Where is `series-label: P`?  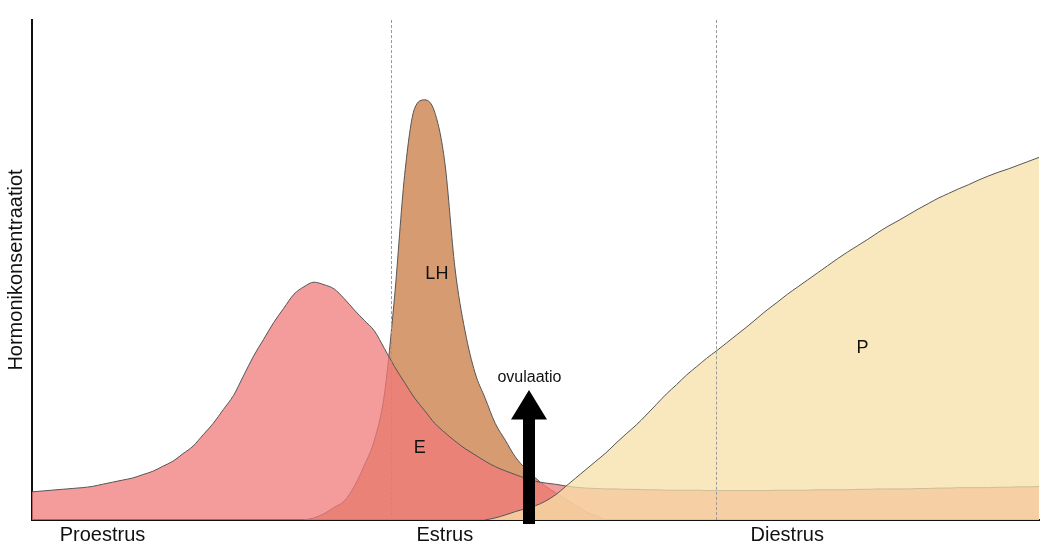
series-label: P is located at coordinates (862, 347).